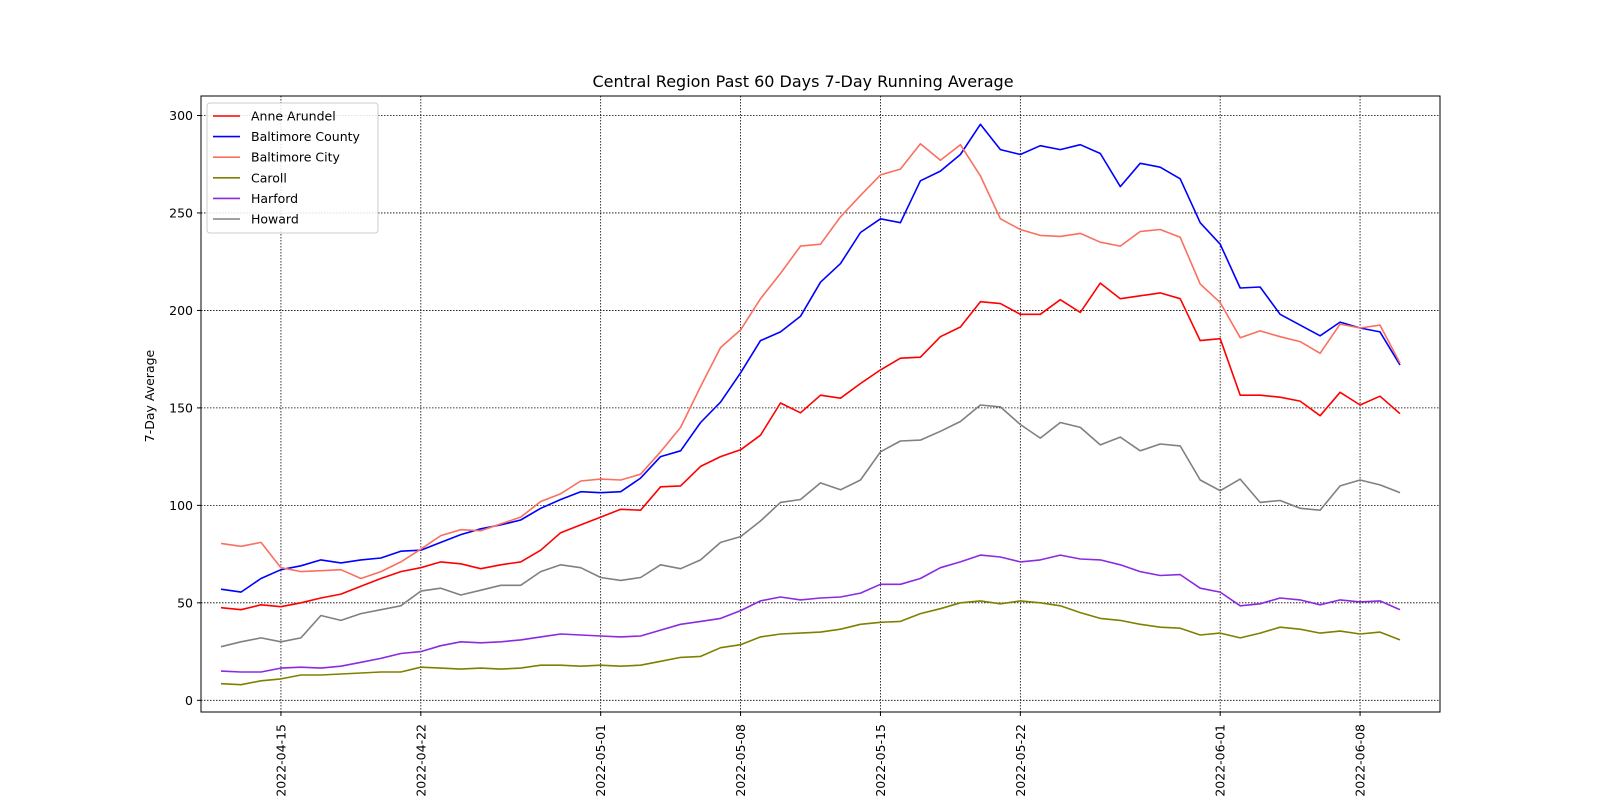  What do you see at coordinates (274, 198) in the screenshot?
I see `legend-entry-label: Harford` at bounding box center [274, 198].